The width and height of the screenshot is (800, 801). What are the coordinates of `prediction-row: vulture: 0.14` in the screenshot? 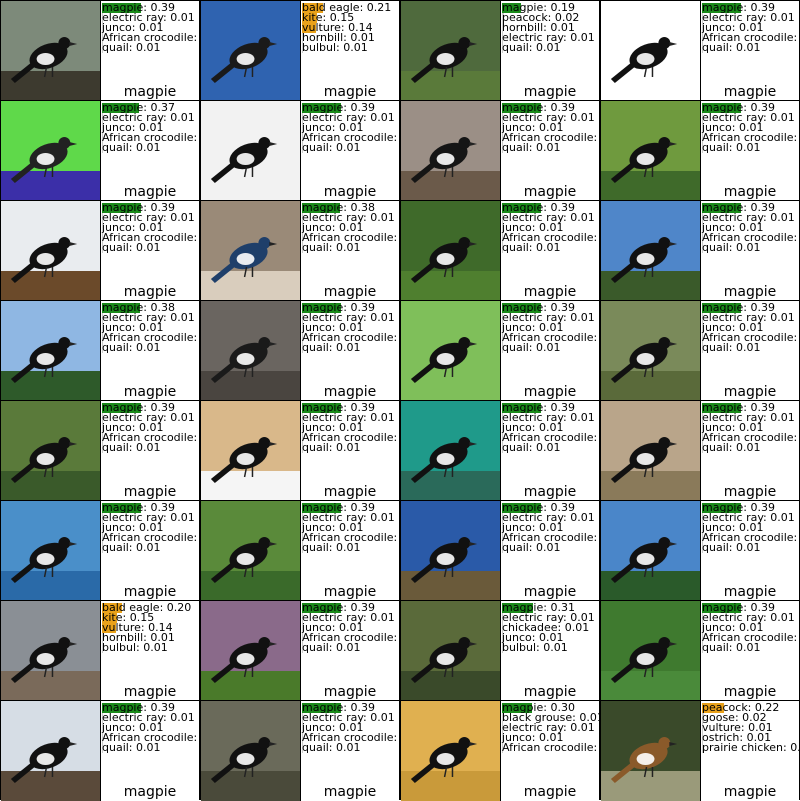 It's located at (150, 627).